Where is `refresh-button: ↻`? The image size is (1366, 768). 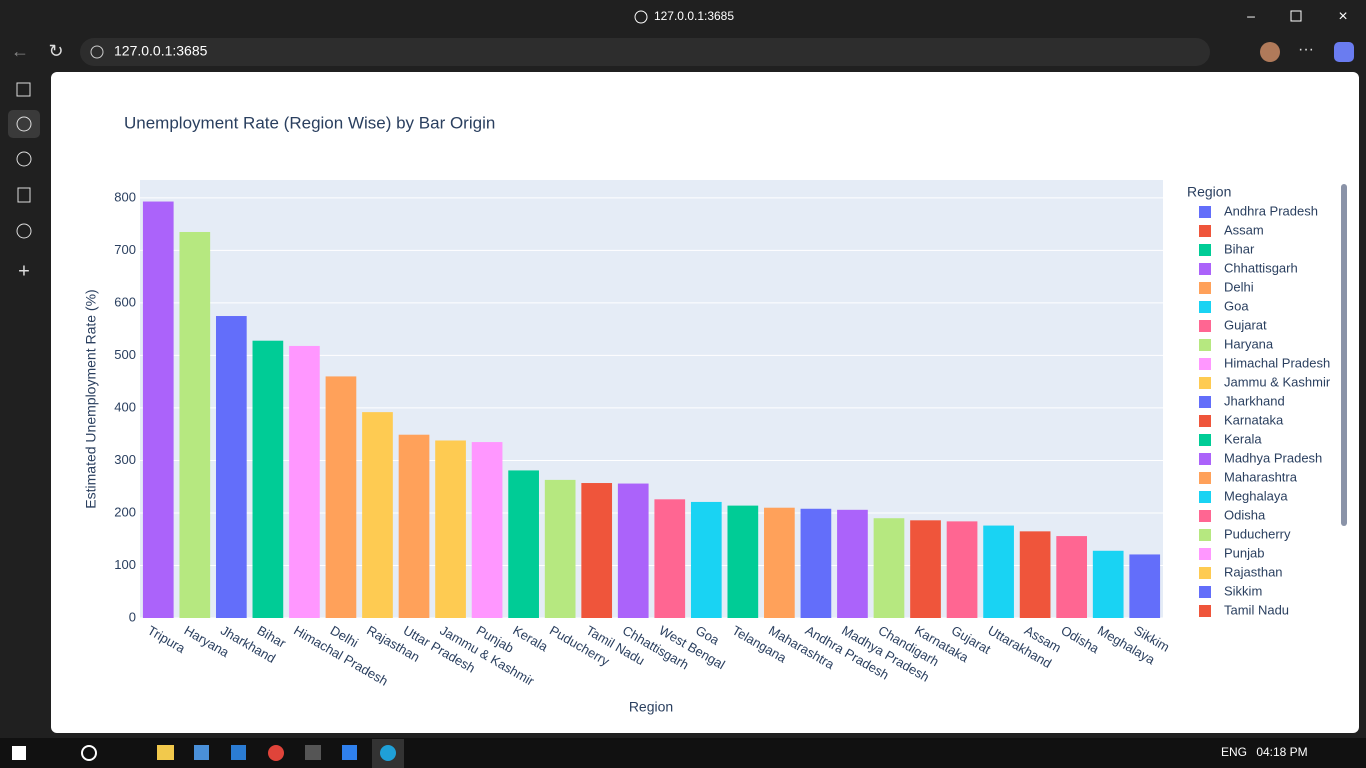 refresh-button: ↻ is located at coordinates (55, 51).